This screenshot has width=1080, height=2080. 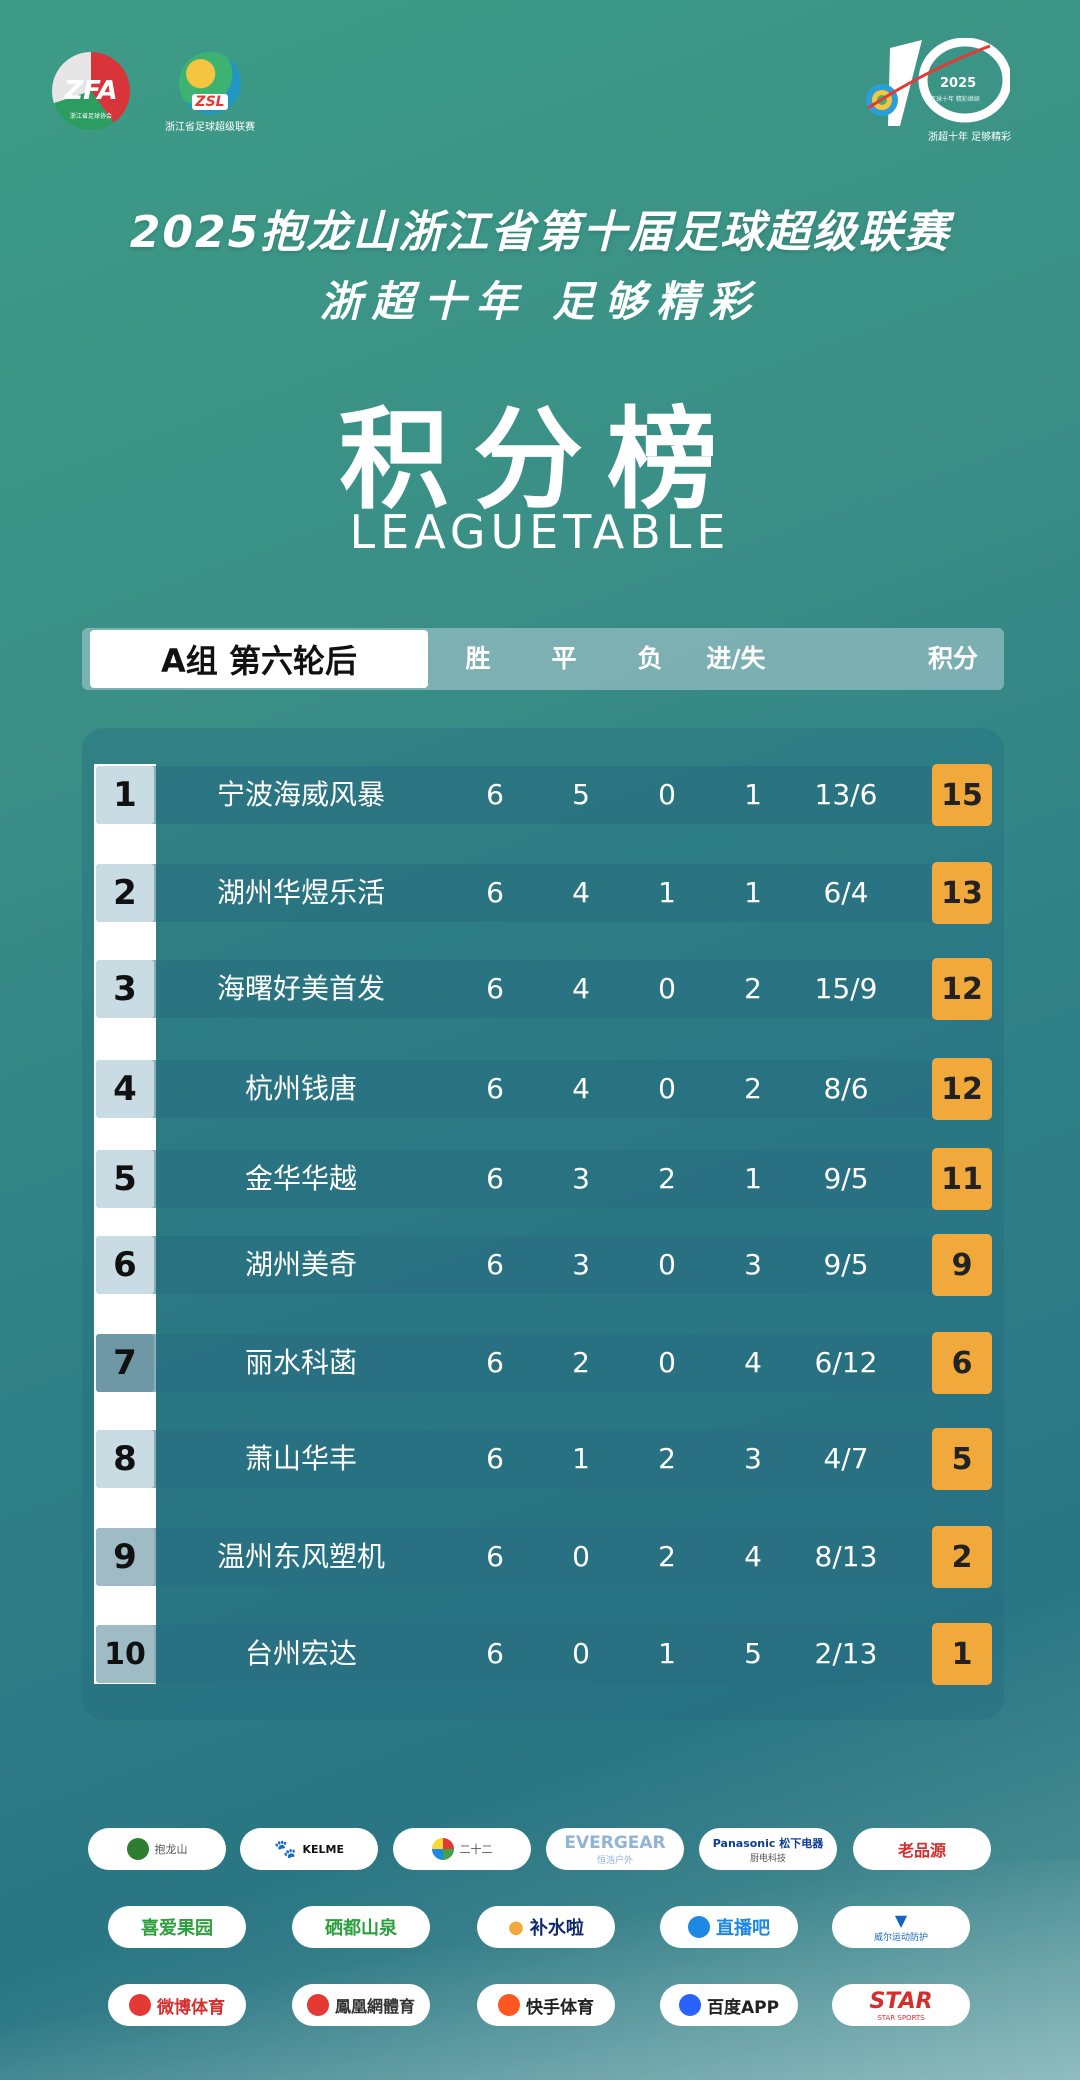 I want to click on points-badge: 2, so click(x=962, y=1557).